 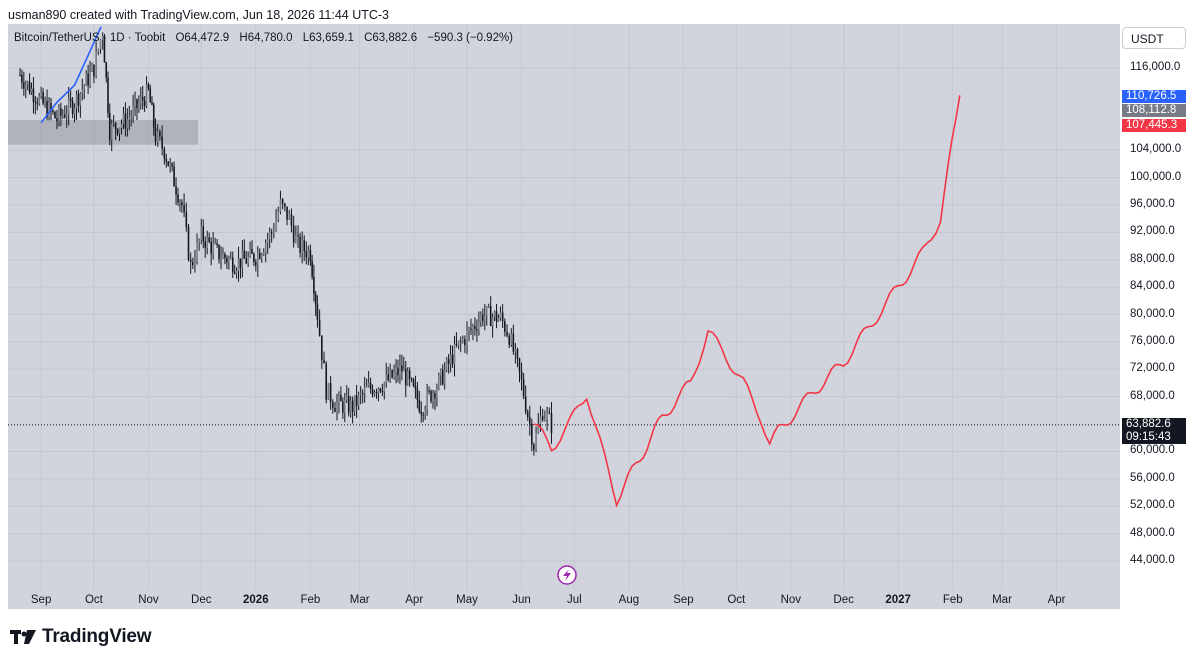 What do you see at coordinates (1152, 505) in the screenshot?
I see `y-tick-label: 52,000.0` at bounding box center [1152, 505].